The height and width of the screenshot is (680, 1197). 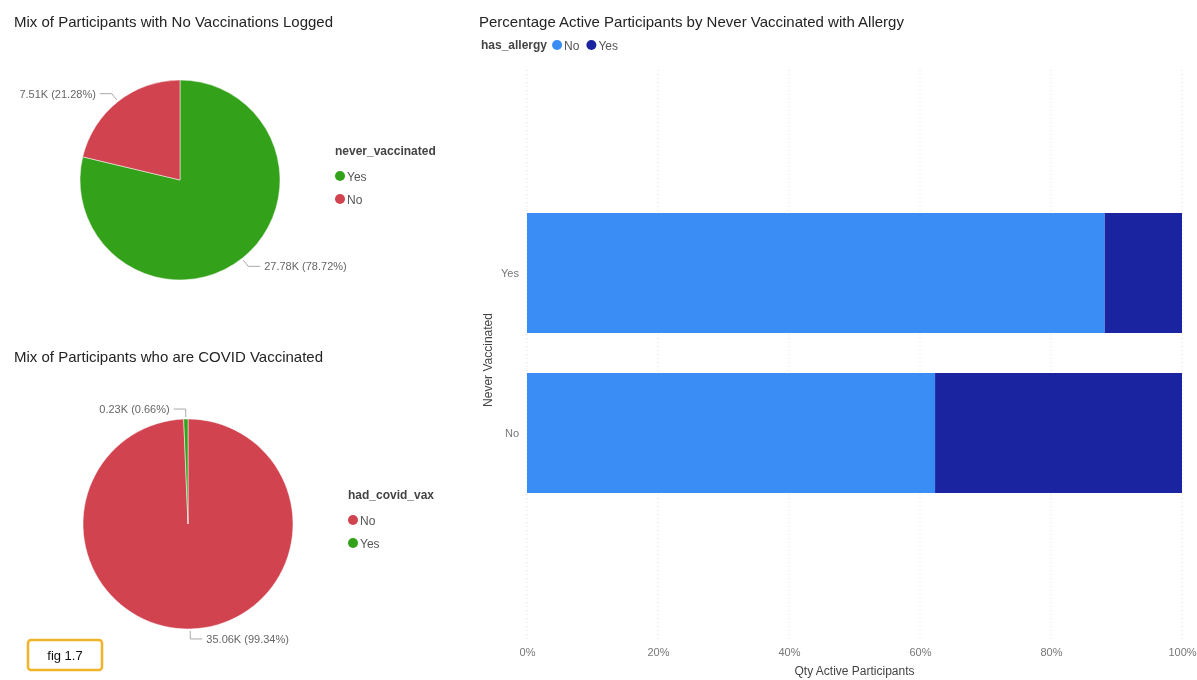 I want to click on y-axis-title: Never Vaccinated, so click(x=488, y=360).